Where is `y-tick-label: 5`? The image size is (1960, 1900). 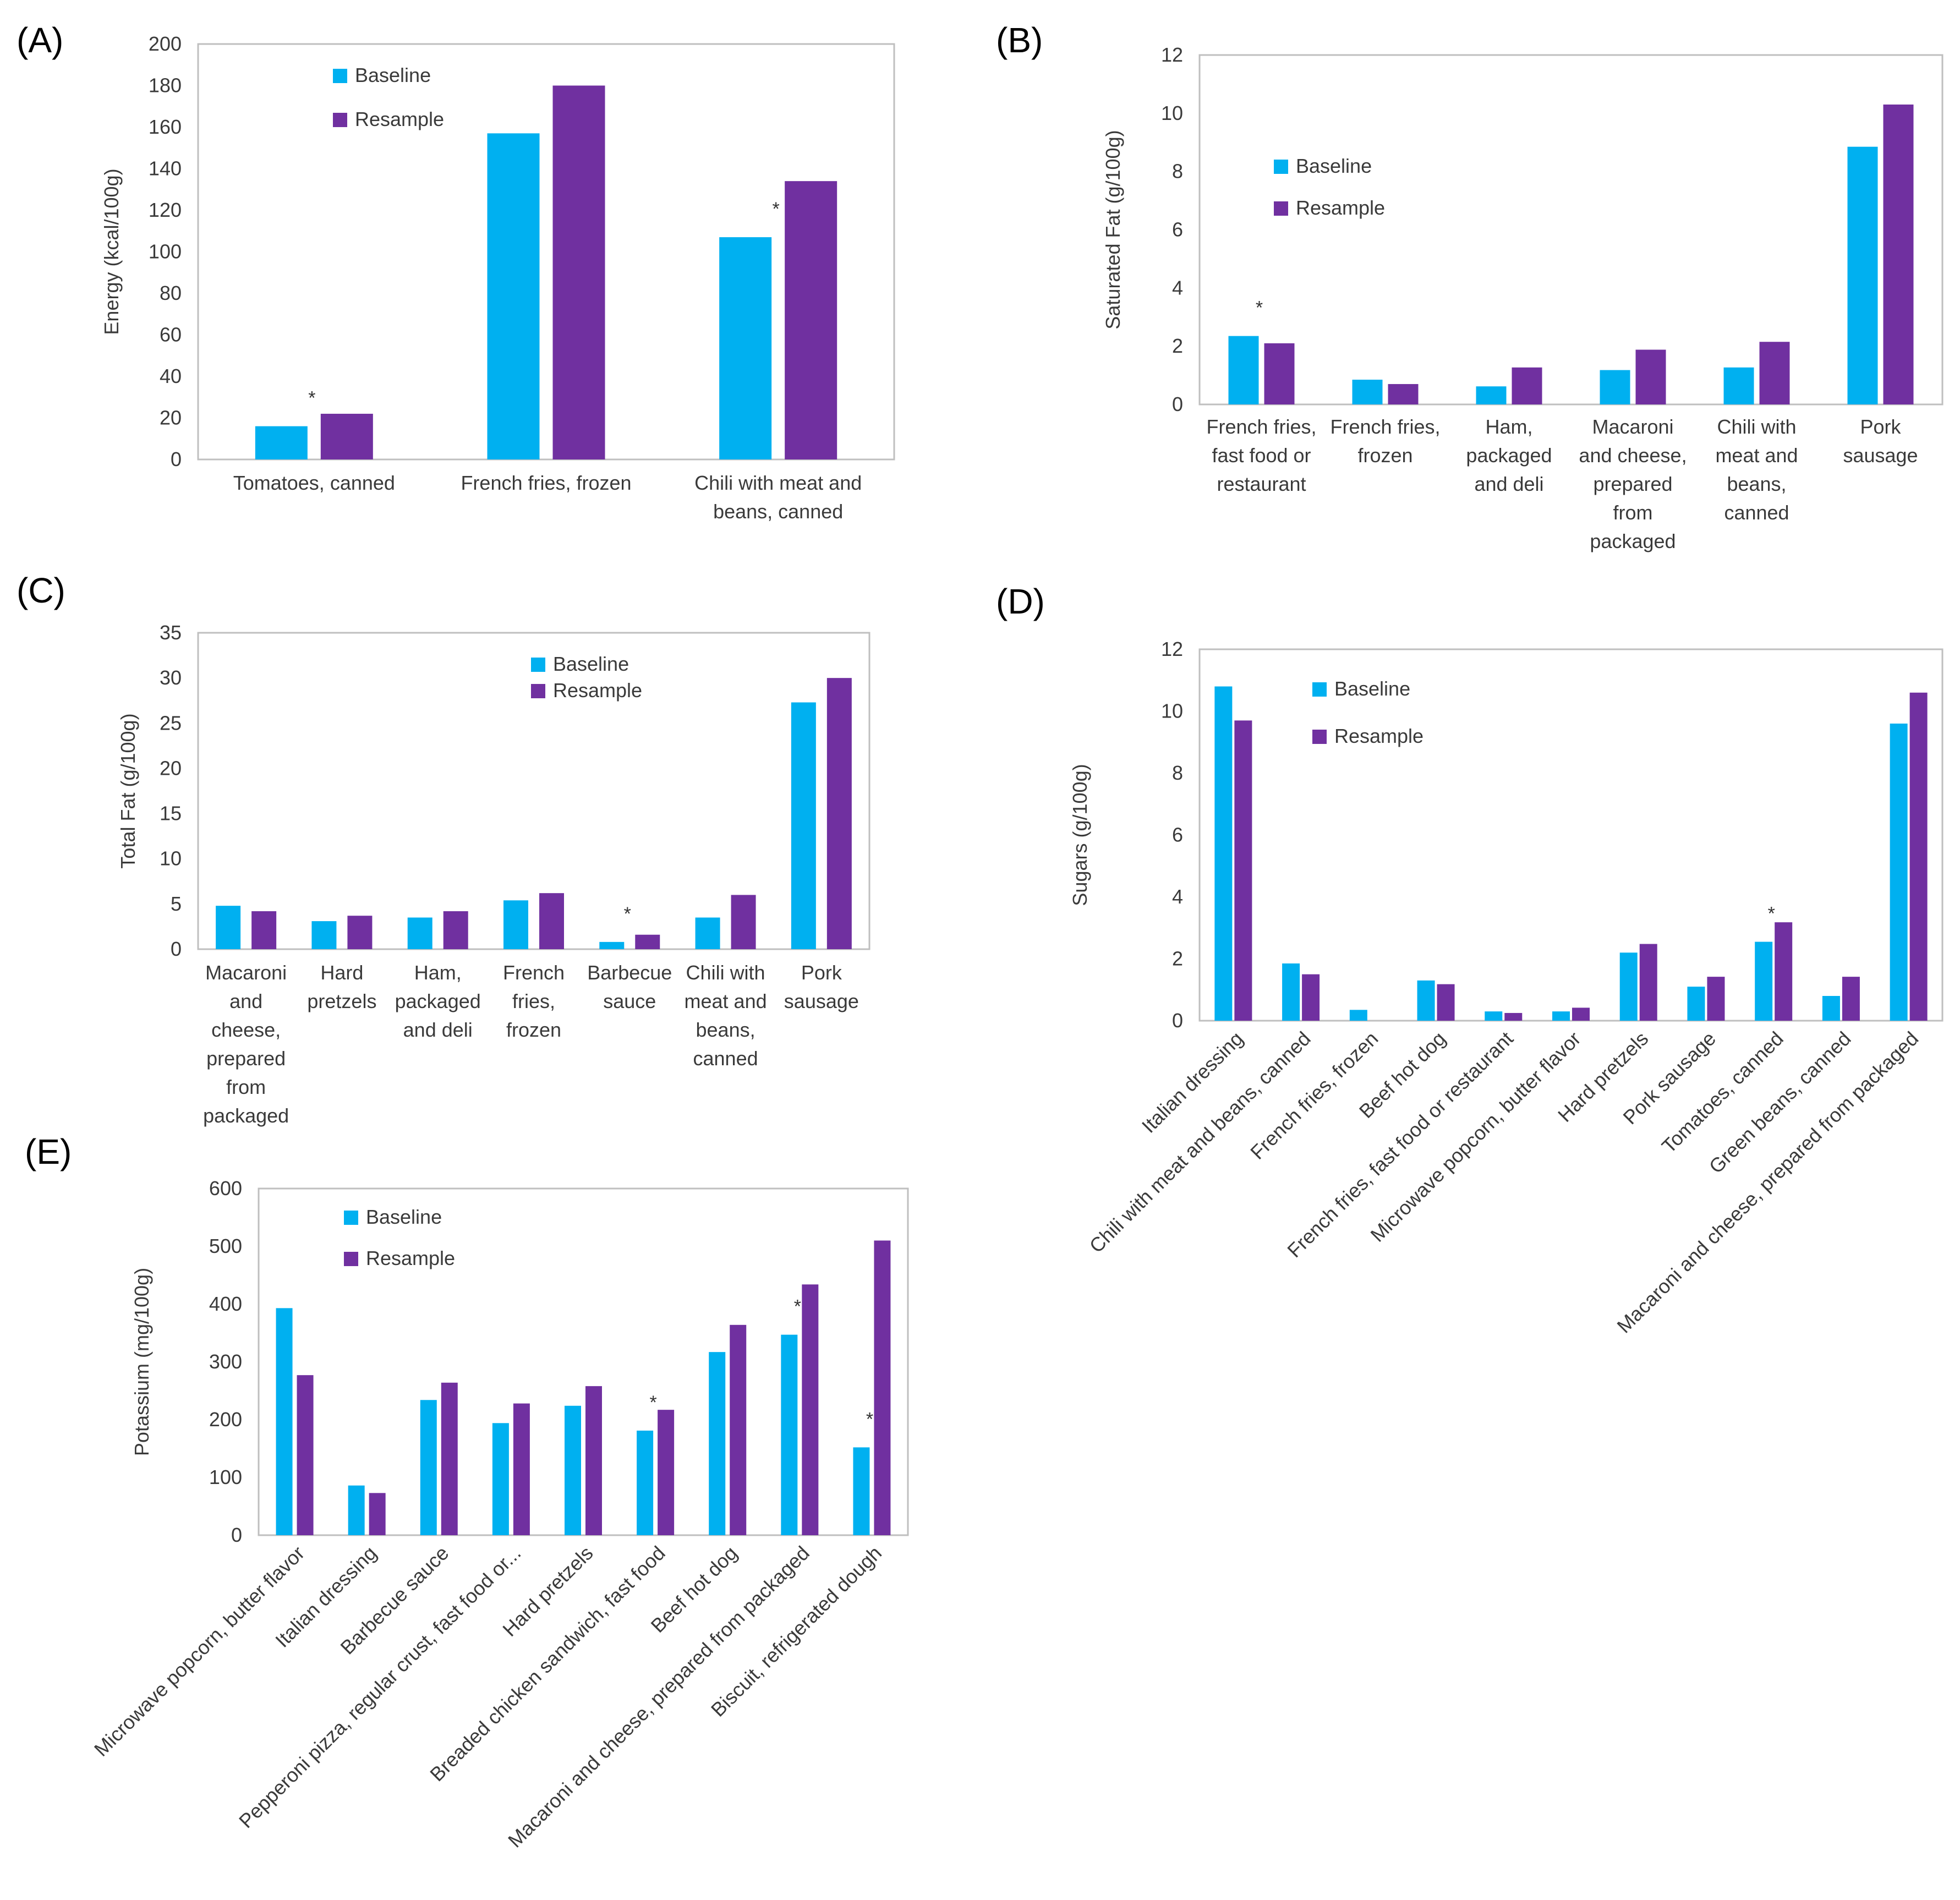
y-tick-label: 5 is located at coordinates (176, 903).